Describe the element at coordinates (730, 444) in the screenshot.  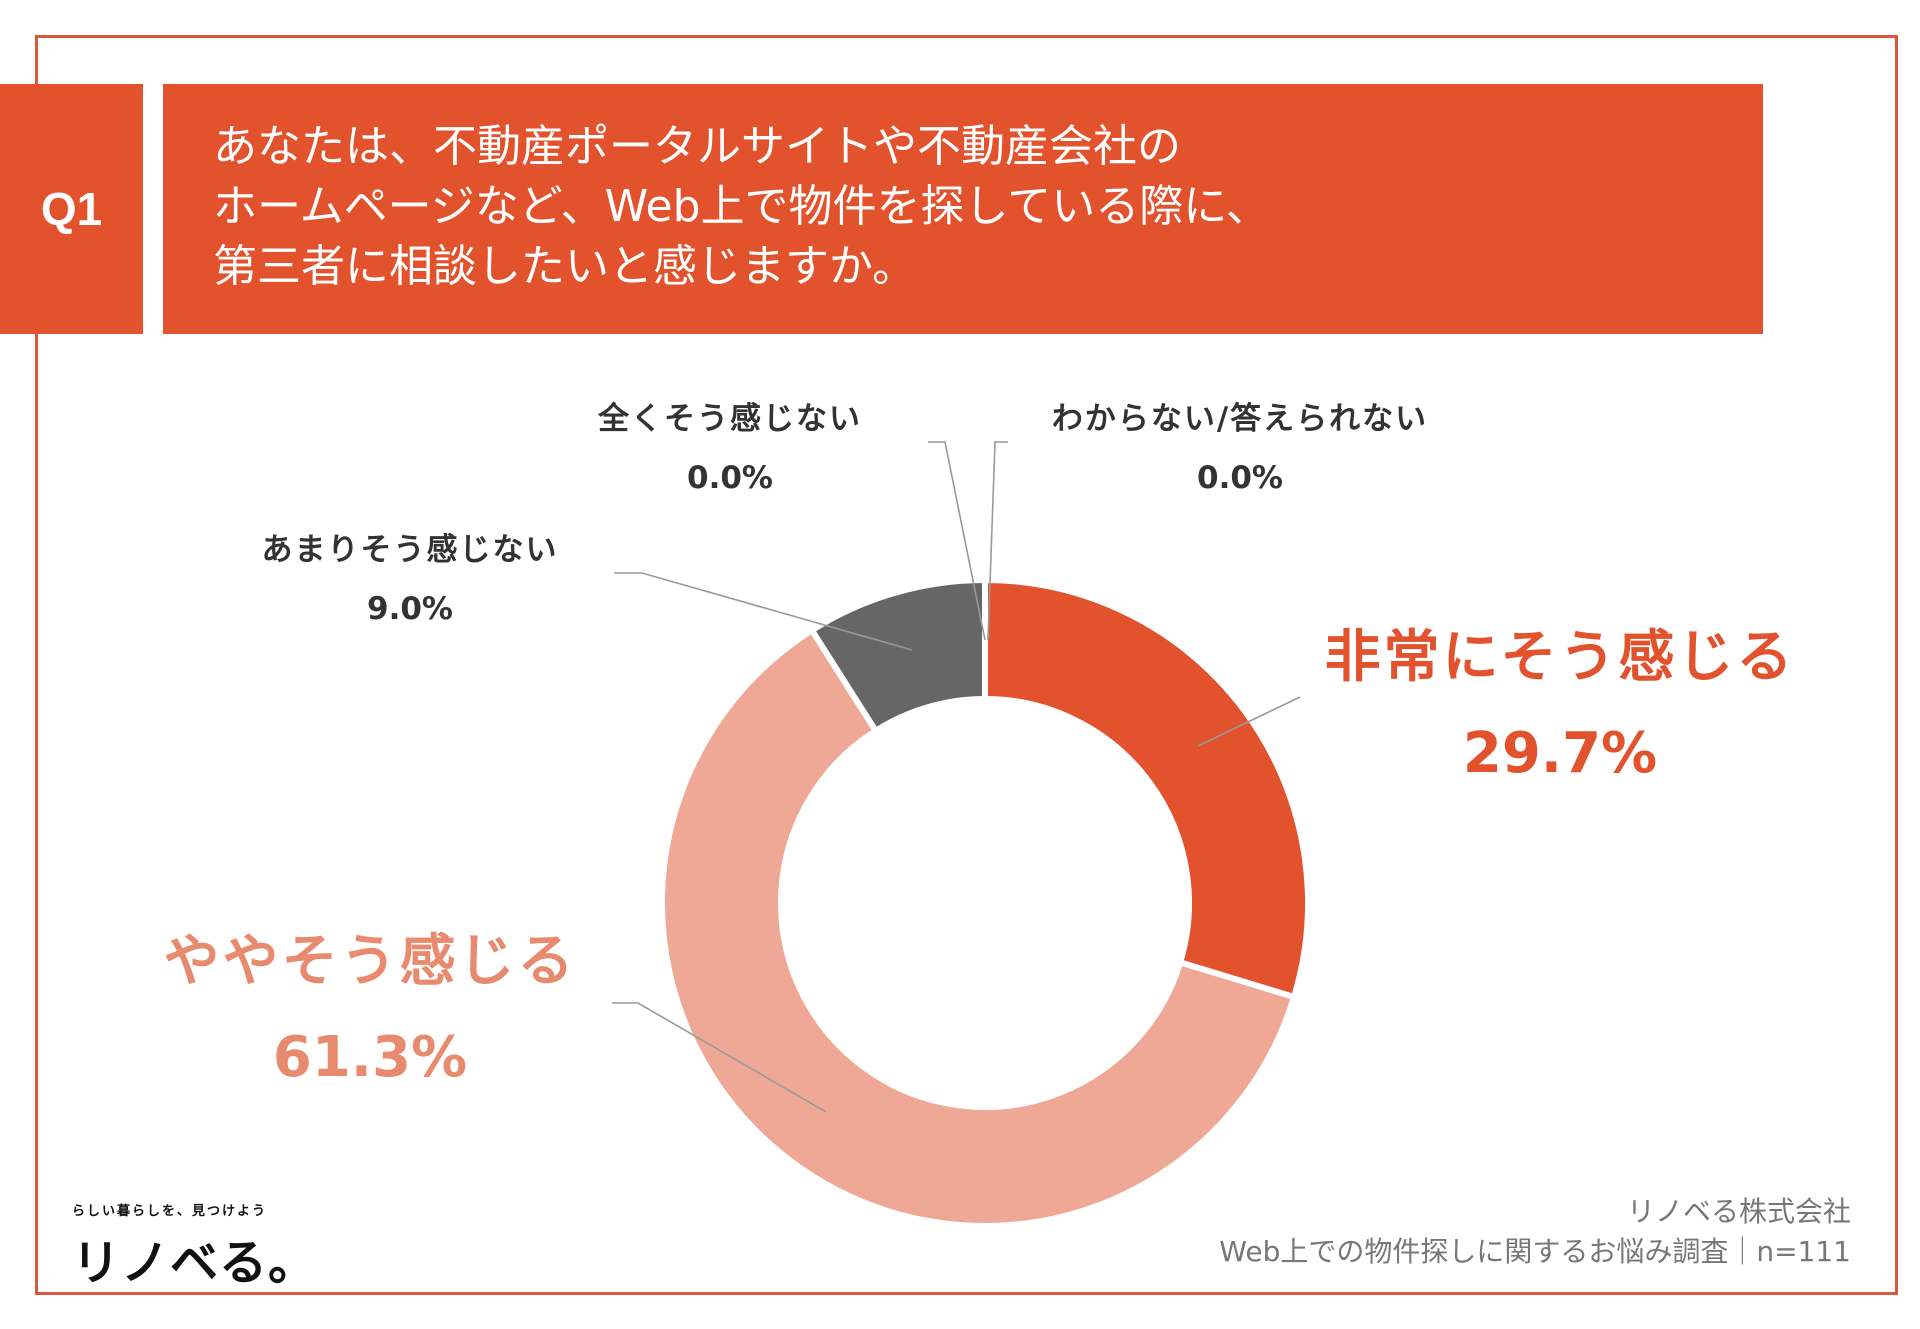
I see `label-not-at-all: 全くそう感じない 0.0%` at that location.